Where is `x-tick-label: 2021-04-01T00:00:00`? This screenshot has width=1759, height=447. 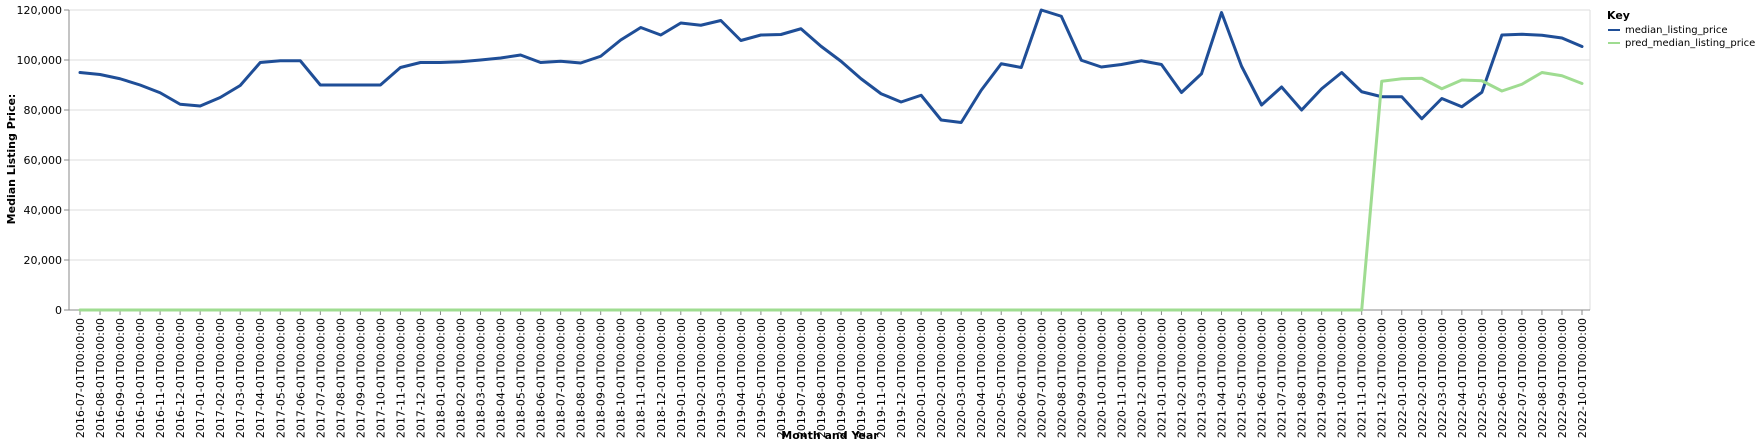 x-tick-label: 2021-04-01T00:00:00 is located at coordinates (1222, 378).